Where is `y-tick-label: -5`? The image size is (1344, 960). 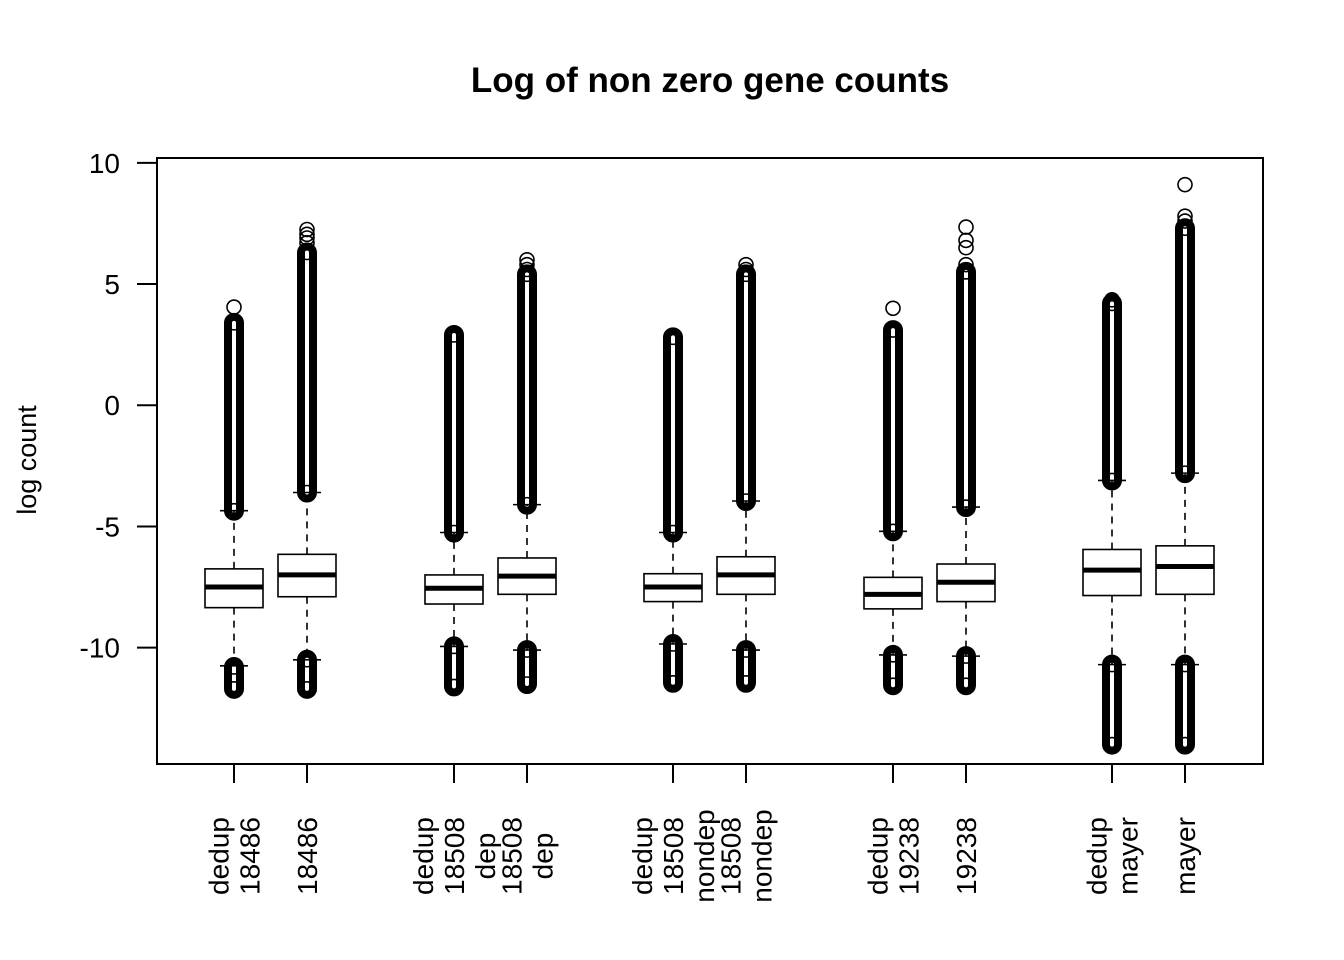
y-tick-label: -5 is located at coordinates (107, 526).